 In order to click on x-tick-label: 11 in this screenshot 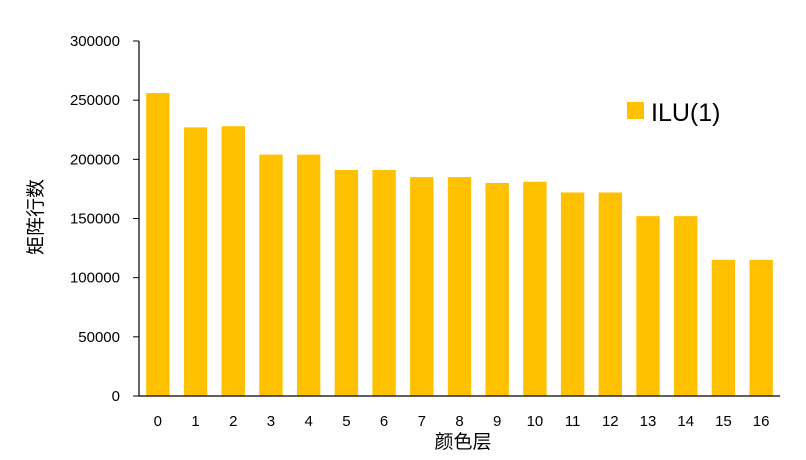, I will do `click(573, 421)`.